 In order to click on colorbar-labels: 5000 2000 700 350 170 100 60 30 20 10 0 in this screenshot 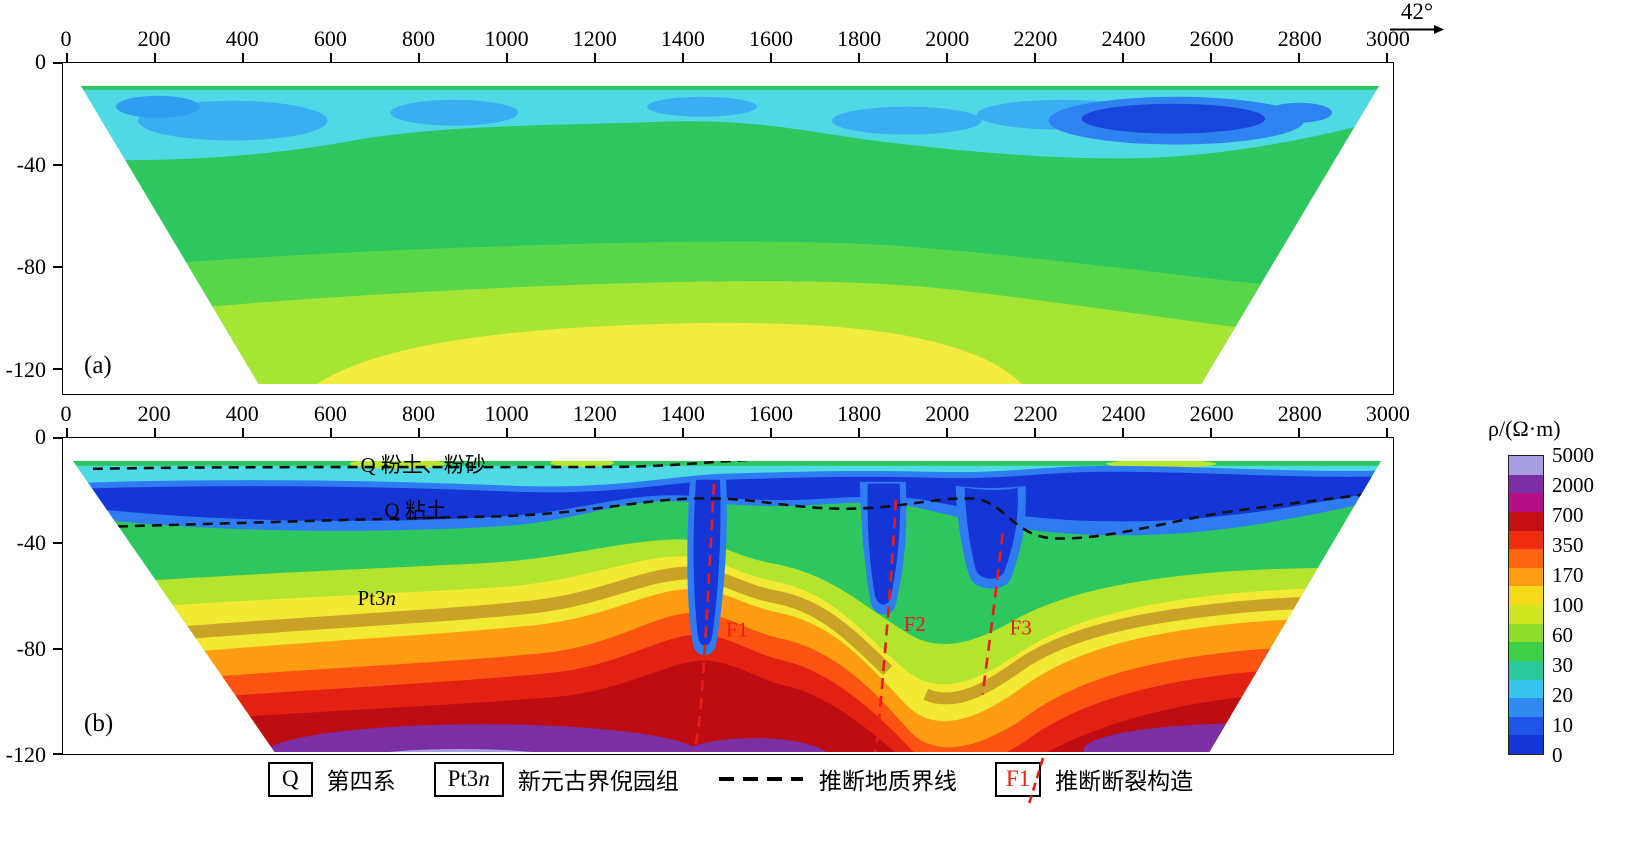, I will do `click(1573, 604)`.